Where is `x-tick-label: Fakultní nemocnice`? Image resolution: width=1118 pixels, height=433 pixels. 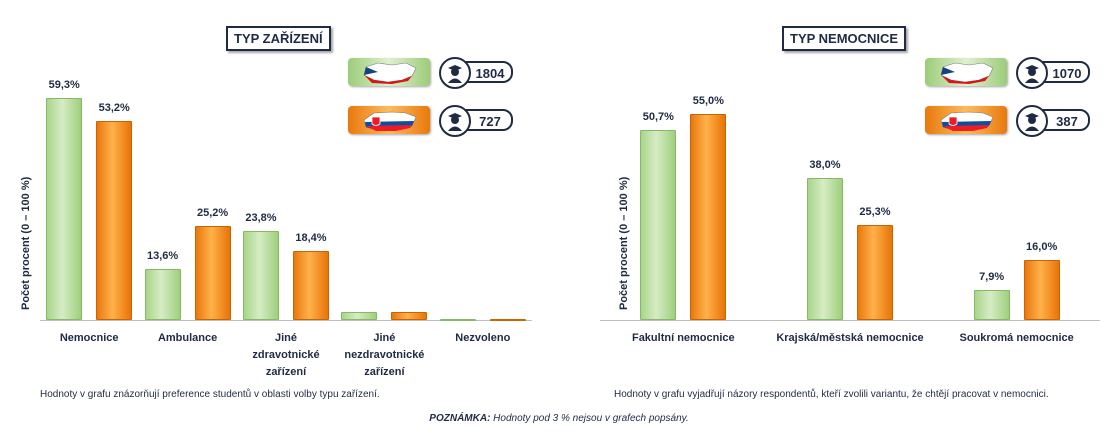 x-tick-label: Fakultní nemocnice is located at coordinates (683, 338).